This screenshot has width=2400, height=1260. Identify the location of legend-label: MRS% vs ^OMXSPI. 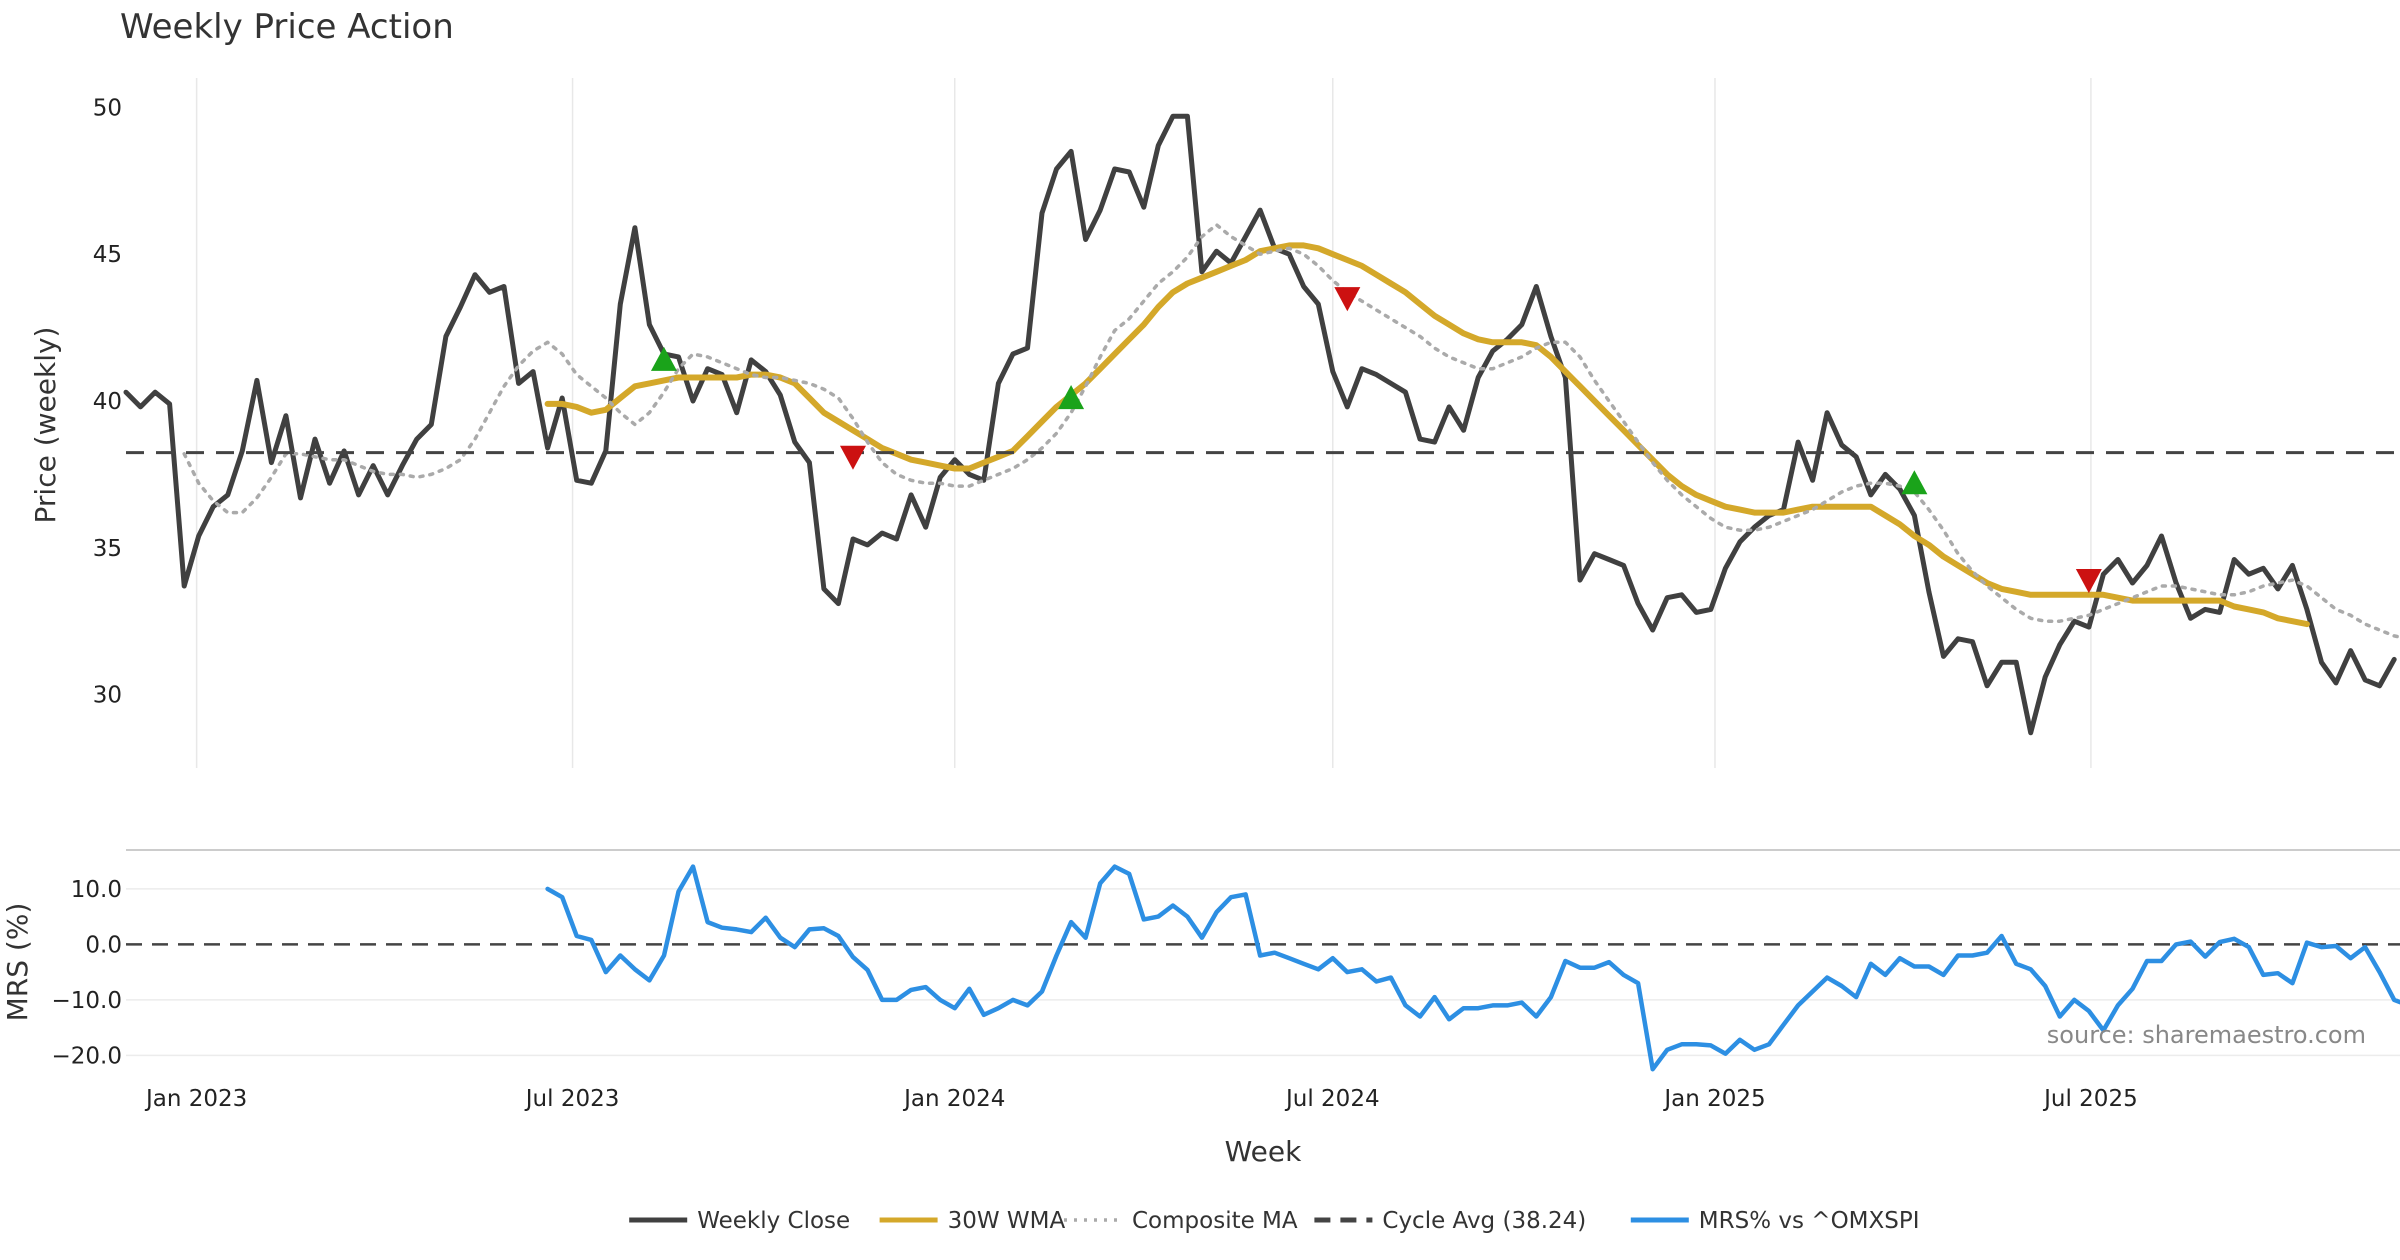
(1809, 1221).